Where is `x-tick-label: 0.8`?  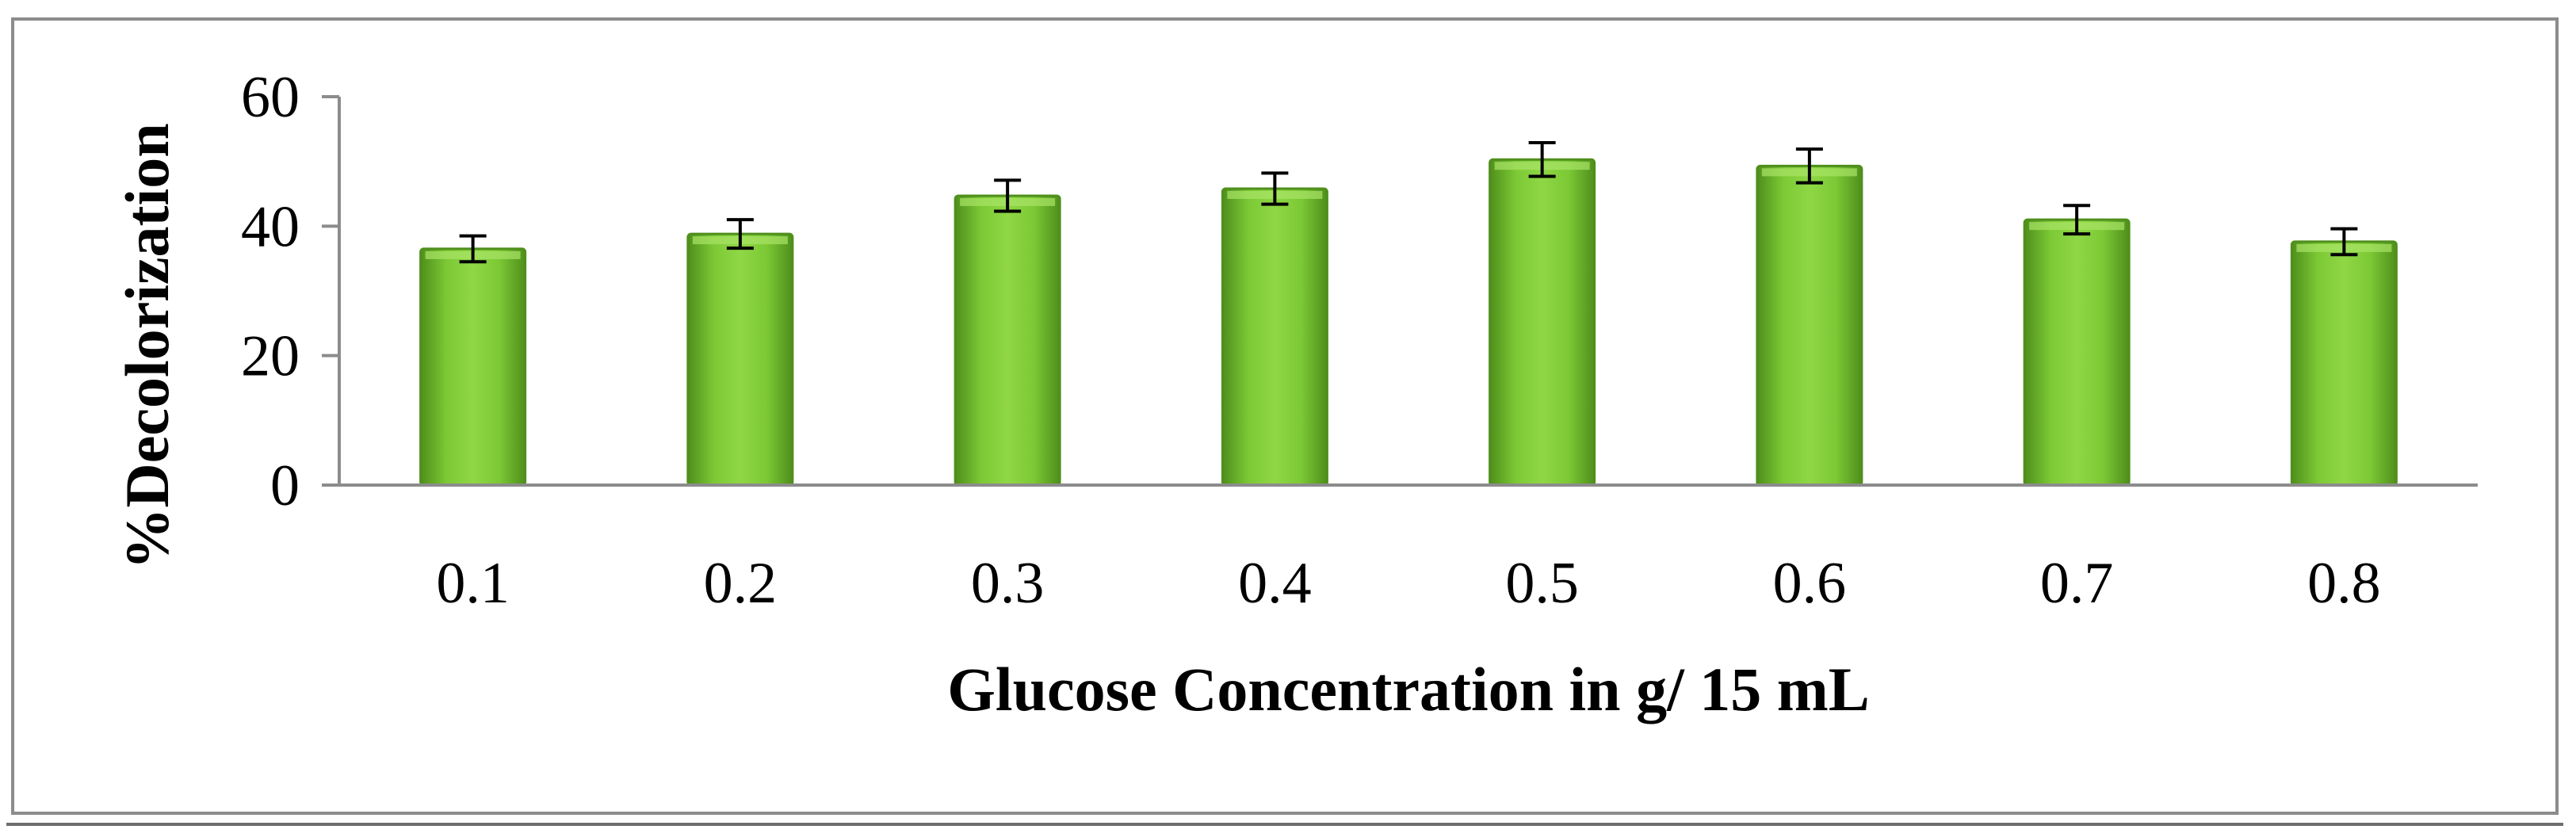
x-tick-label: 0.8 is located at coordinates (2344, 583).